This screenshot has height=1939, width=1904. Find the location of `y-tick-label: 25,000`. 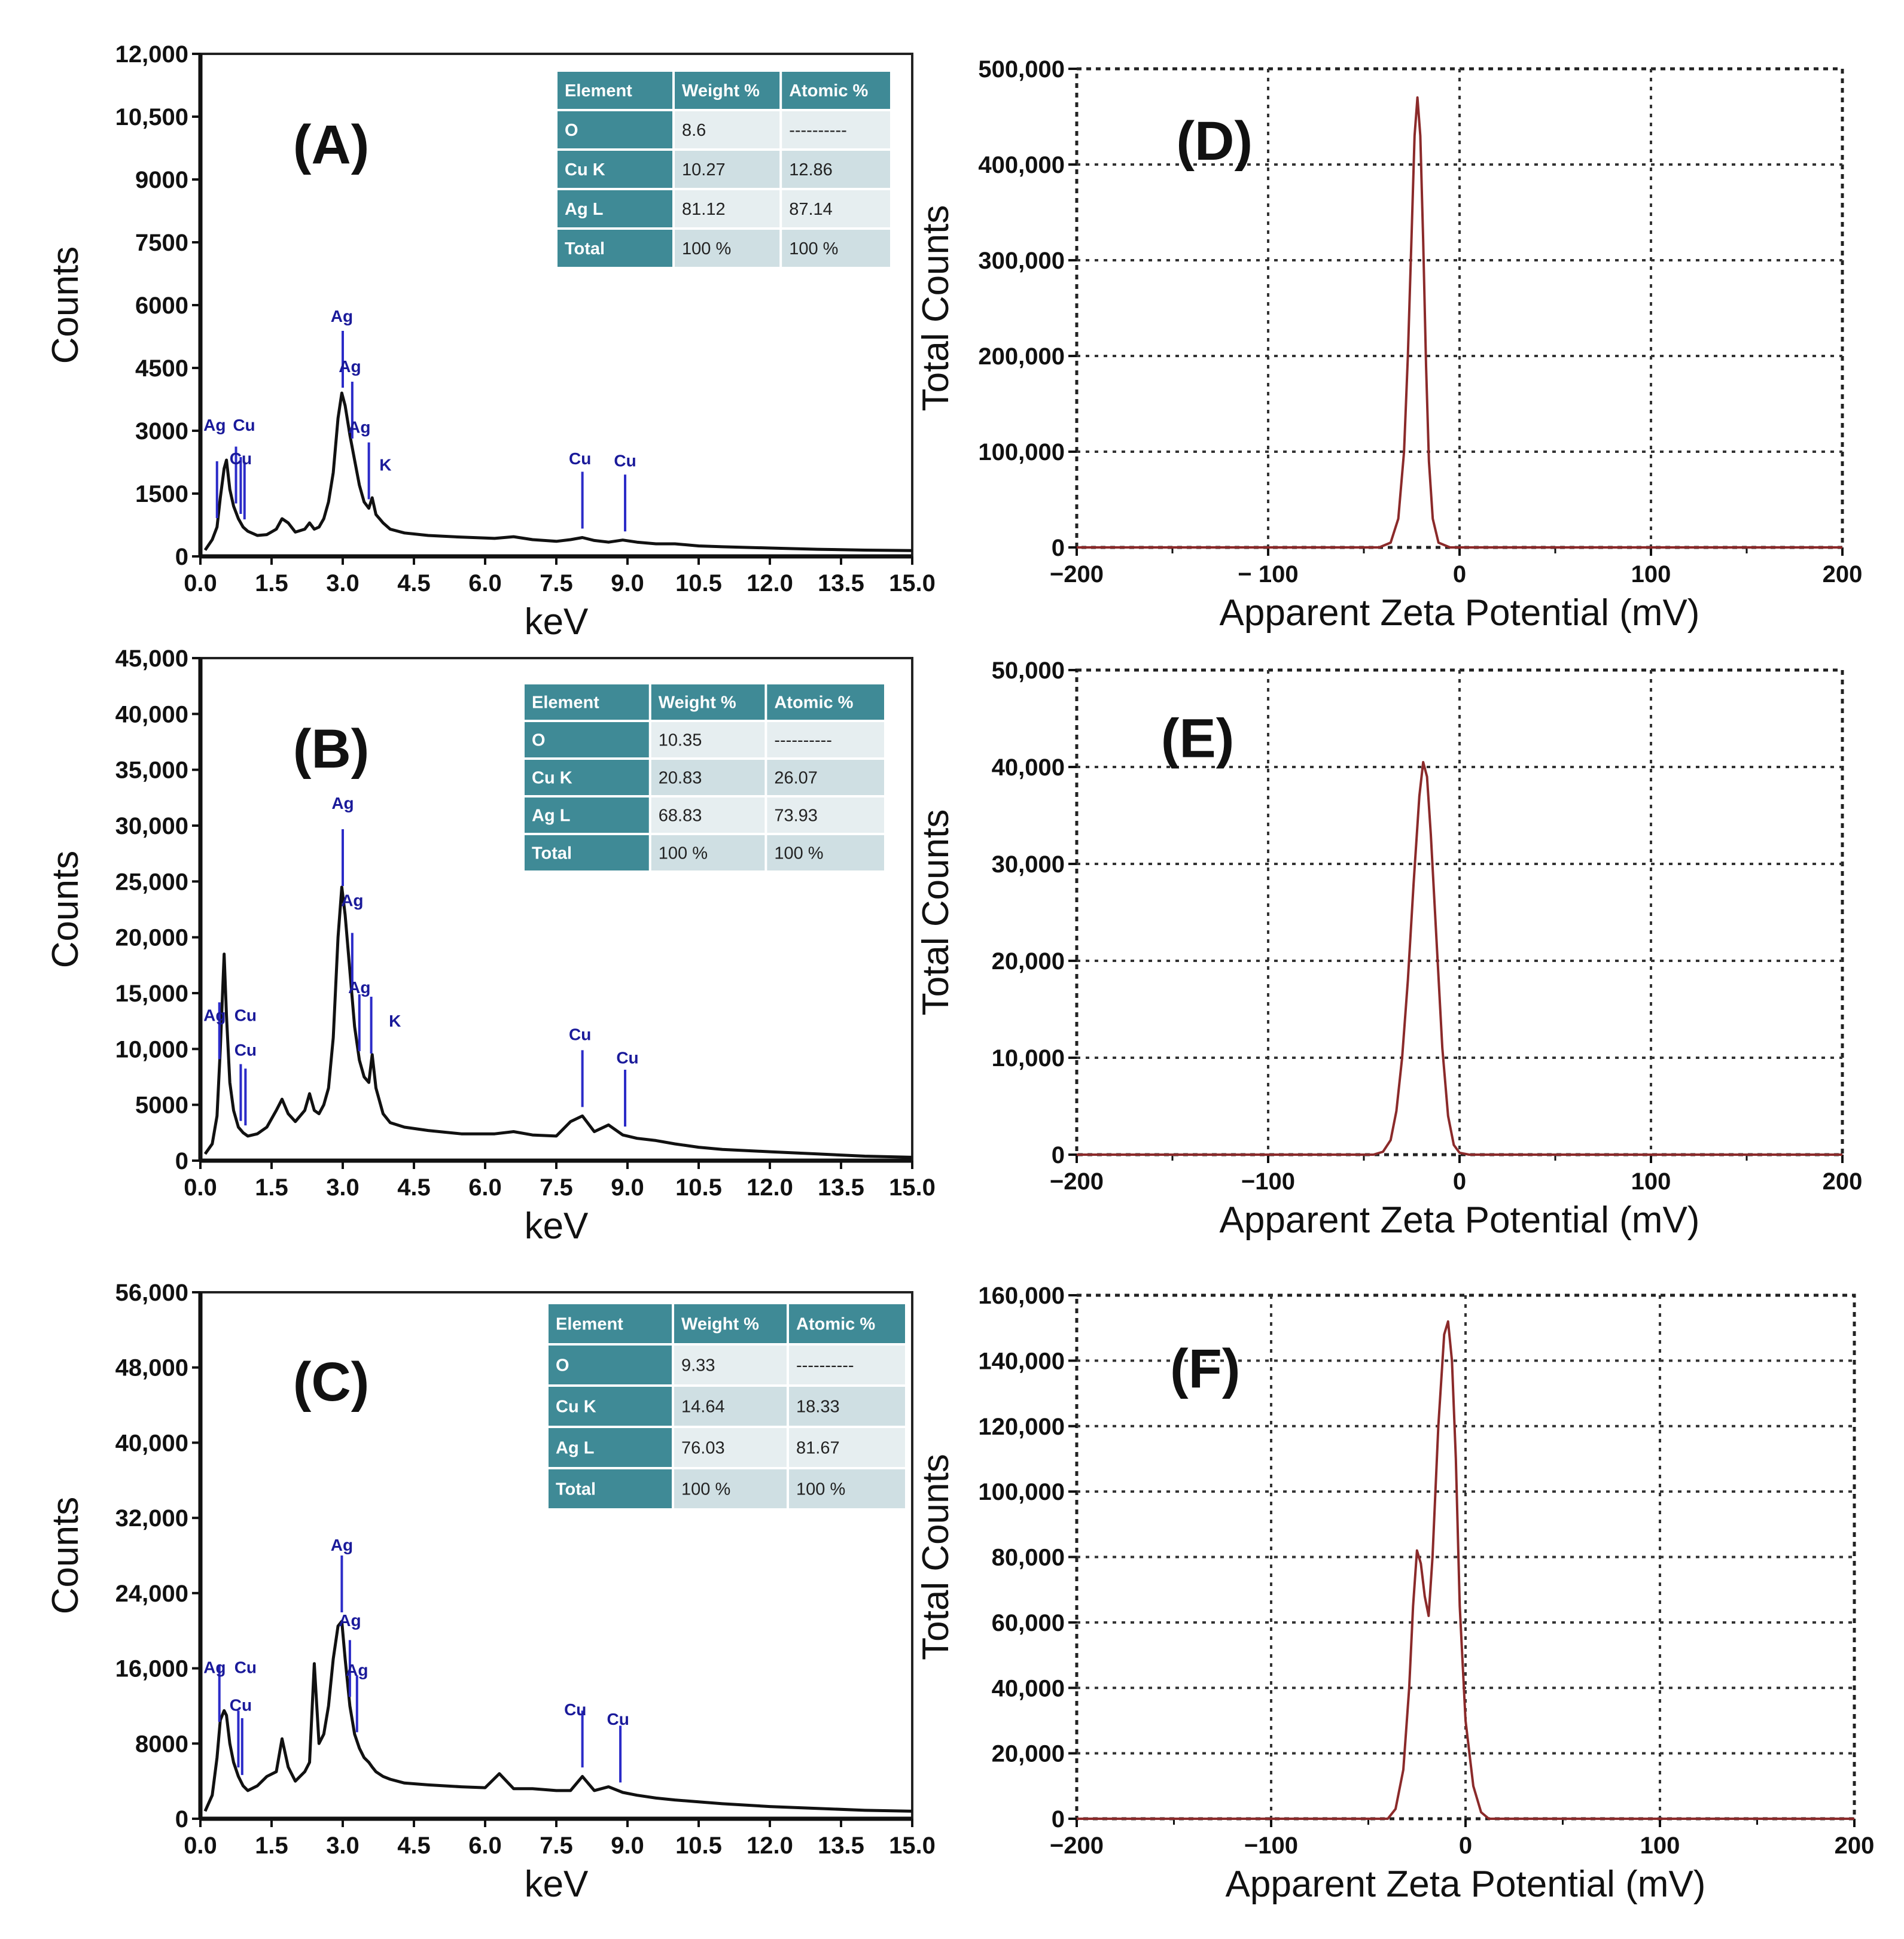

y-tick-label: 25,000 is located at coordinates (151, 882).